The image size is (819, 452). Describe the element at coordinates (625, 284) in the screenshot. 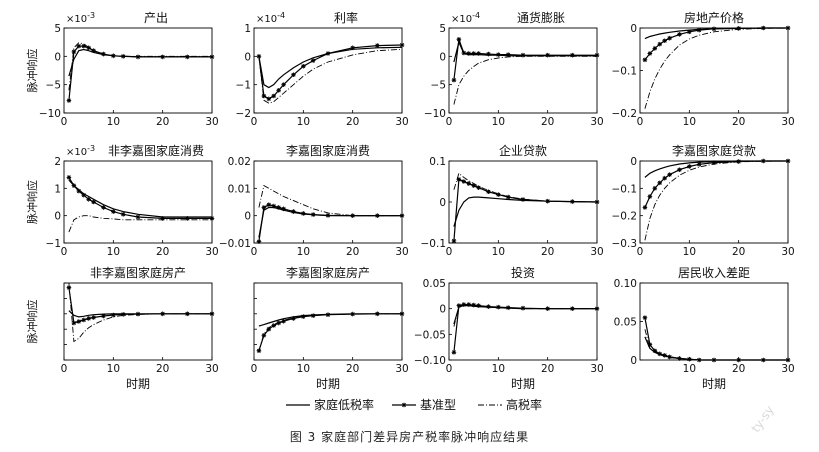

I see `y-tick-label: 0.10` at that location.